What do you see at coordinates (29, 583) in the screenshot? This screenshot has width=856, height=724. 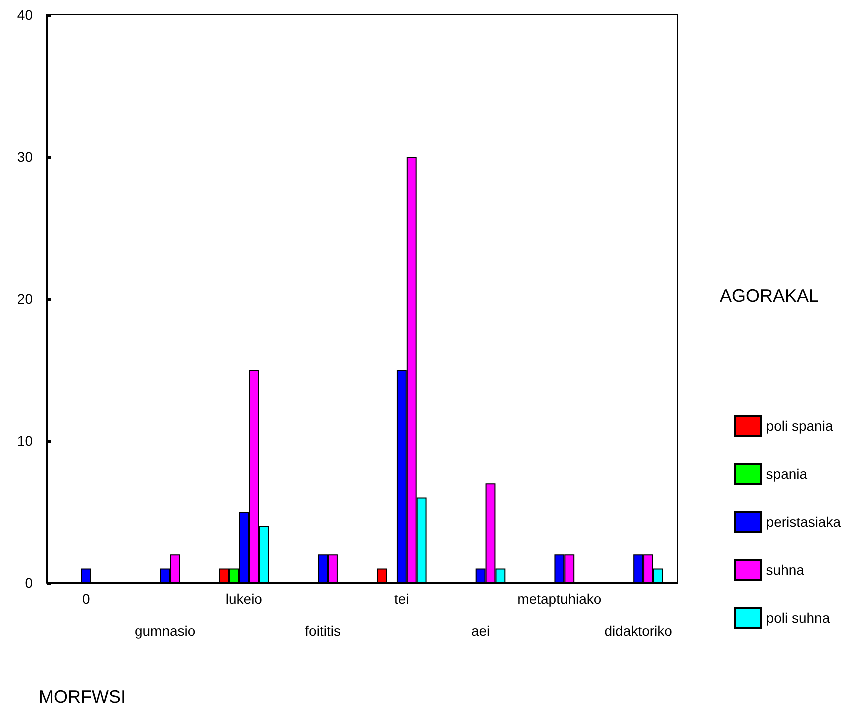 I see `y-tick-label: 0` at bounding box center [29, 583].